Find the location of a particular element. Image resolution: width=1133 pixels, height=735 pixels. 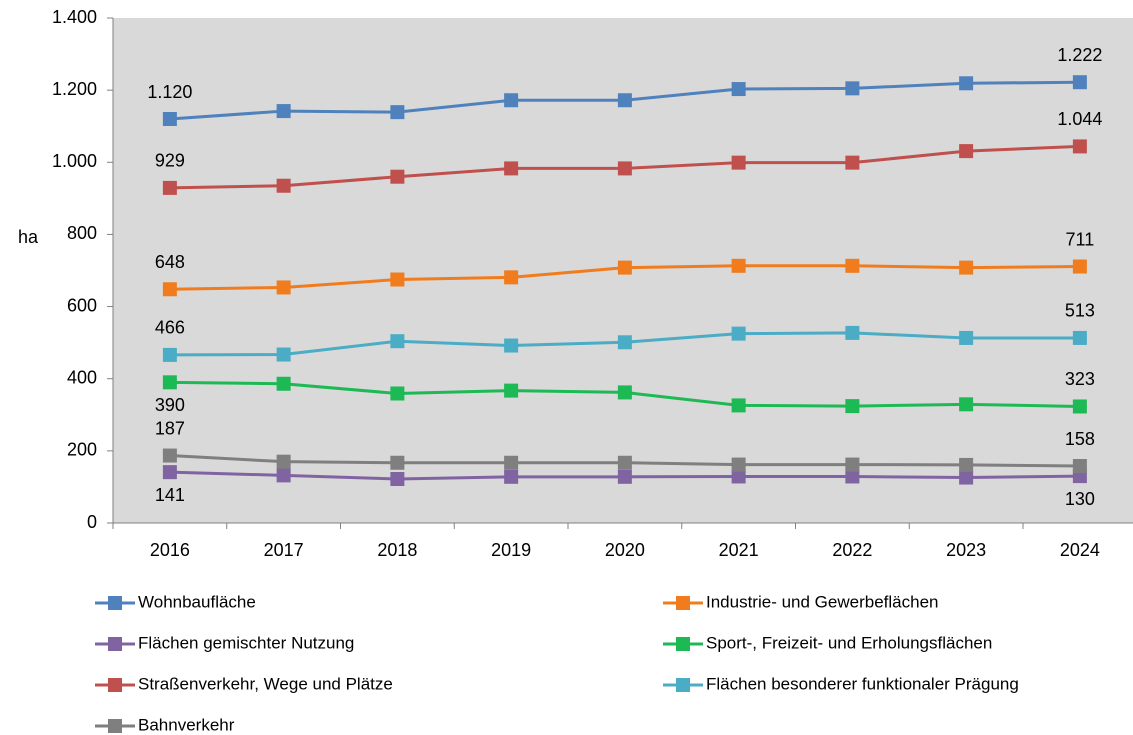

data-label: 158 is located at coordinates (1080, 439).